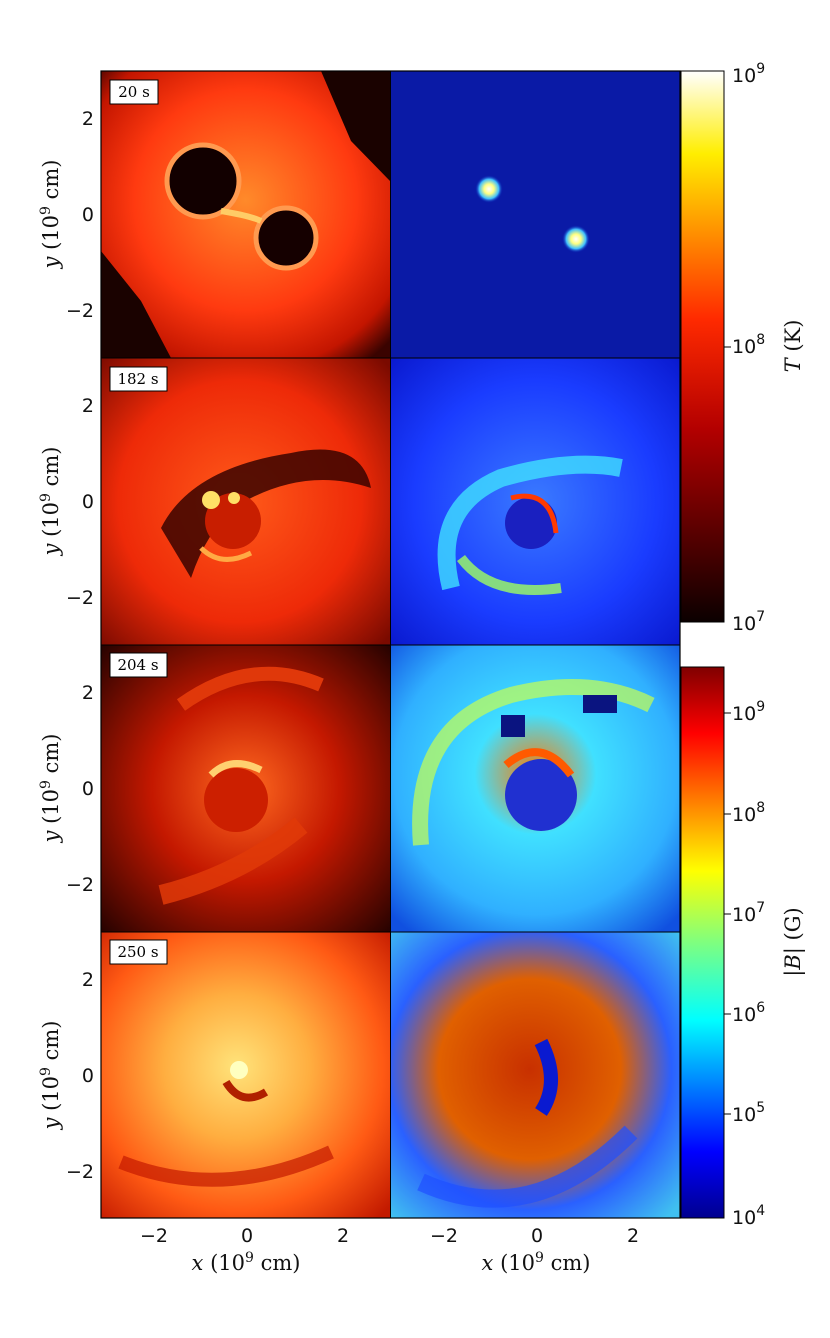 The image size is (830, 1338). Describe the element at coordinates (535, 788) in the screenshot. I see `panel-field-row3` at that location.